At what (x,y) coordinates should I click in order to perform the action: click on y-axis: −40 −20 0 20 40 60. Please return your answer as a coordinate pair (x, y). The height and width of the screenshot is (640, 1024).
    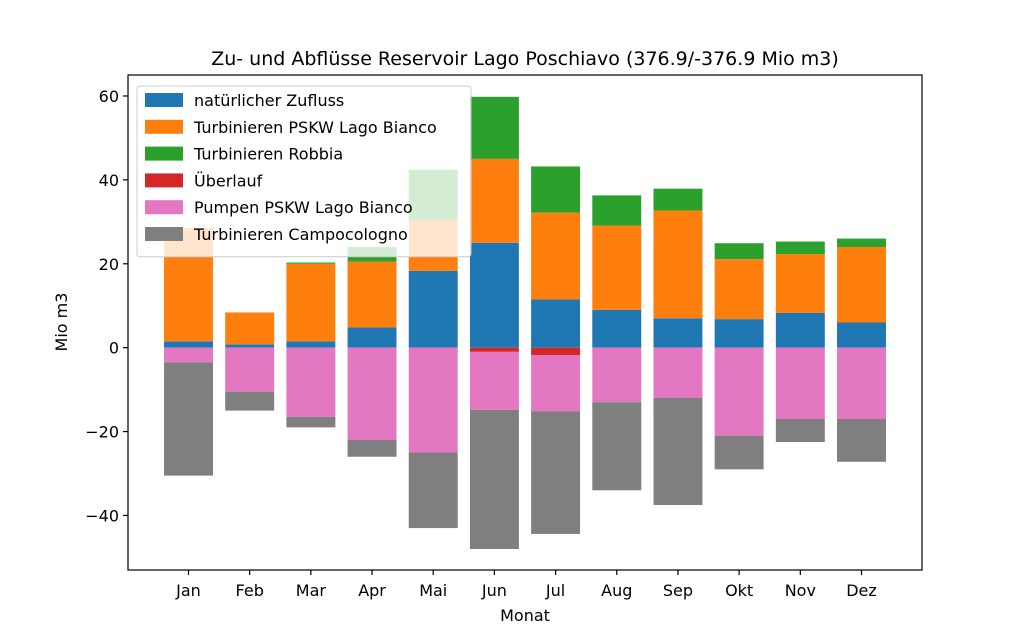
    Looking at the image, I should click on (106, 306).